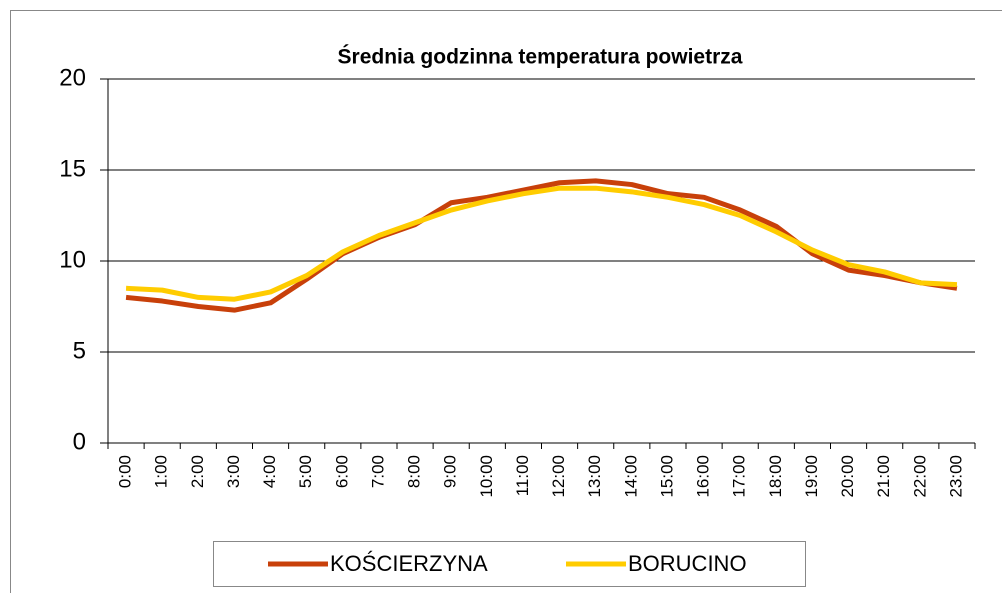 This screenshot has width=1002, height=598. Describe the element at coordinates (522, 475) in the screenshot. I see `x-tick-label: 11:00` at that location.